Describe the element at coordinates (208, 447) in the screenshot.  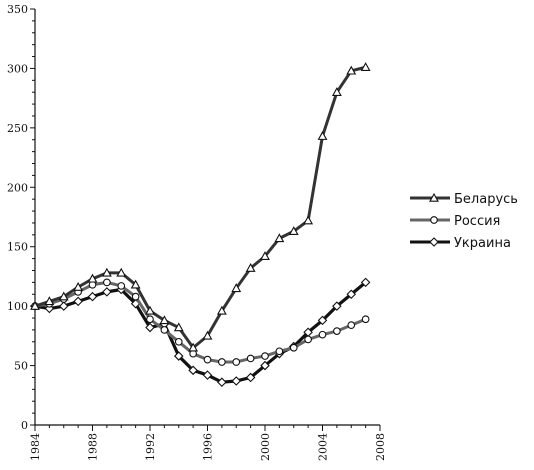
I see `x-tick-label: 1996` at that location.